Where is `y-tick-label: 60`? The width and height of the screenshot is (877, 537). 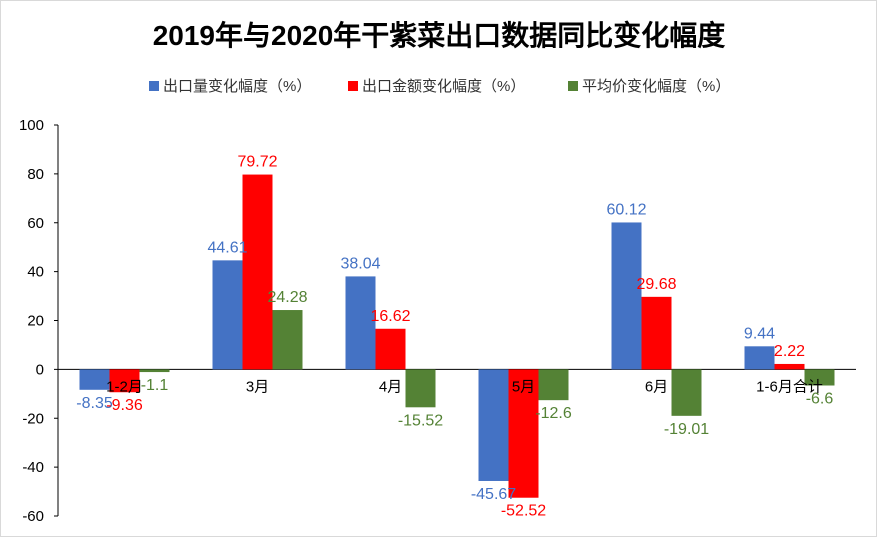 y-tick-label: 60 is located at coordinates (35, 223).